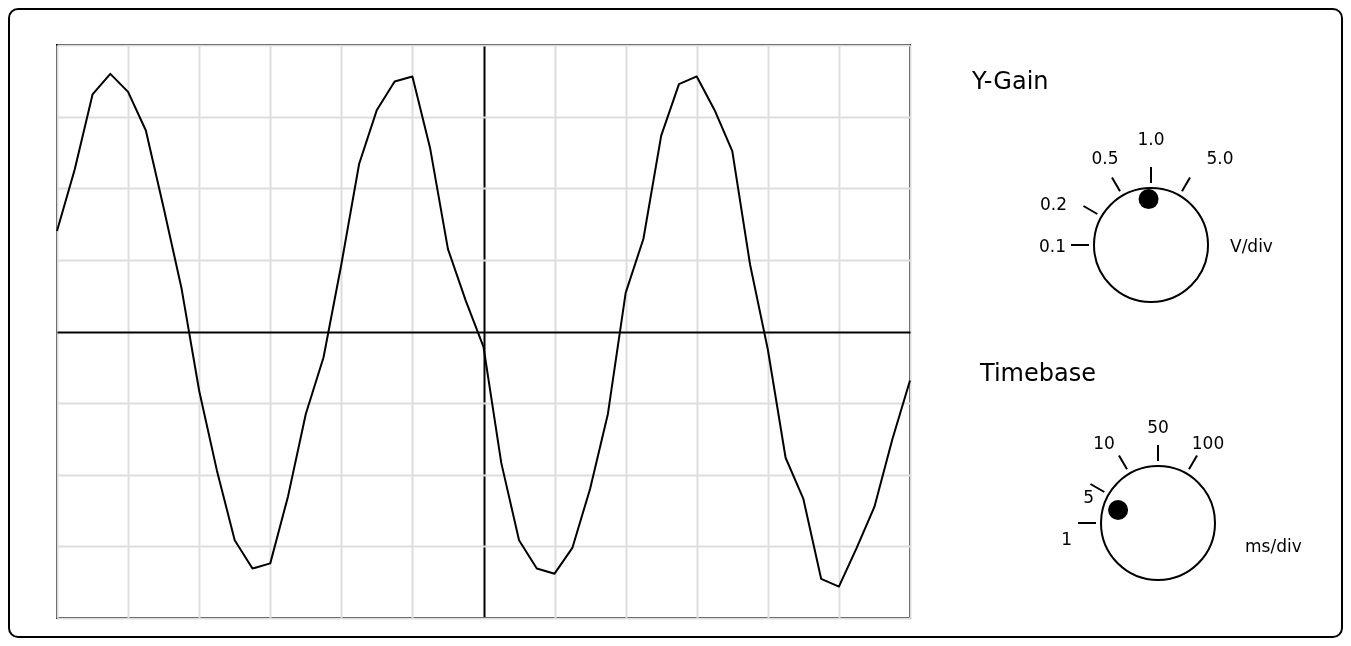 This screenshot has height=646, width=1351. Describe the element at coordinates (1158, 427) in the screenshot. I see `text: 50` at that location.